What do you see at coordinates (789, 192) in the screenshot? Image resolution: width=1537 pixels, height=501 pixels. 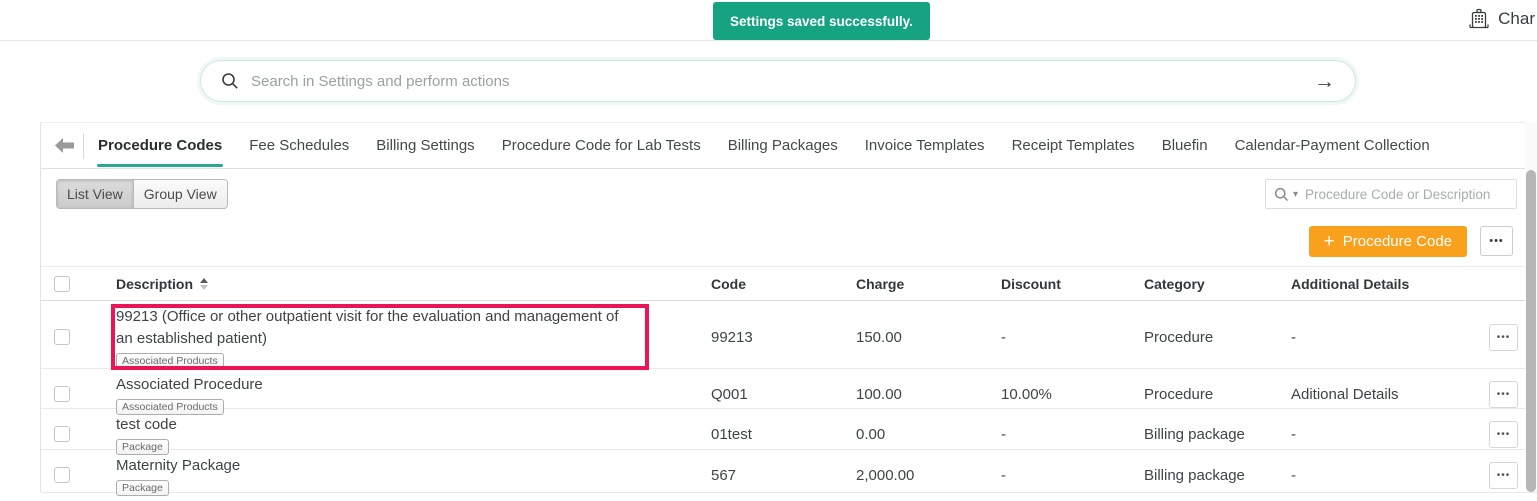 I see `list-toolbar: List View Group View ▾` at bounding box center [789, 192].